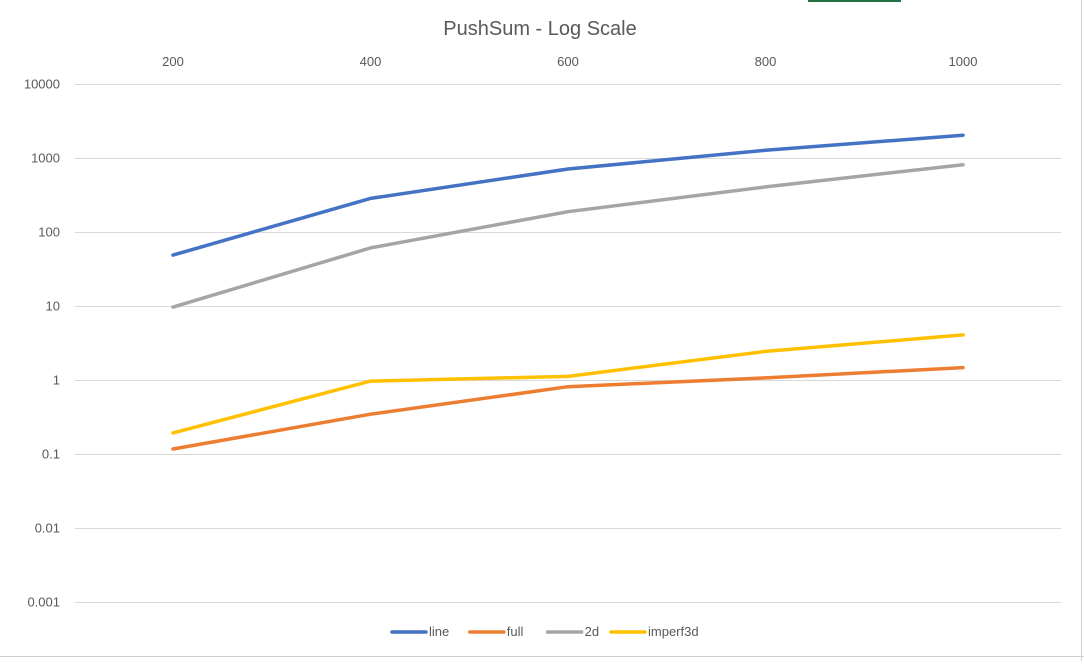 The height and width of the screenshot is (666, 1084). Describe the element at coordinates (592, 631) in the screenshot. I see `legend-label-2d: 2d` at that location.